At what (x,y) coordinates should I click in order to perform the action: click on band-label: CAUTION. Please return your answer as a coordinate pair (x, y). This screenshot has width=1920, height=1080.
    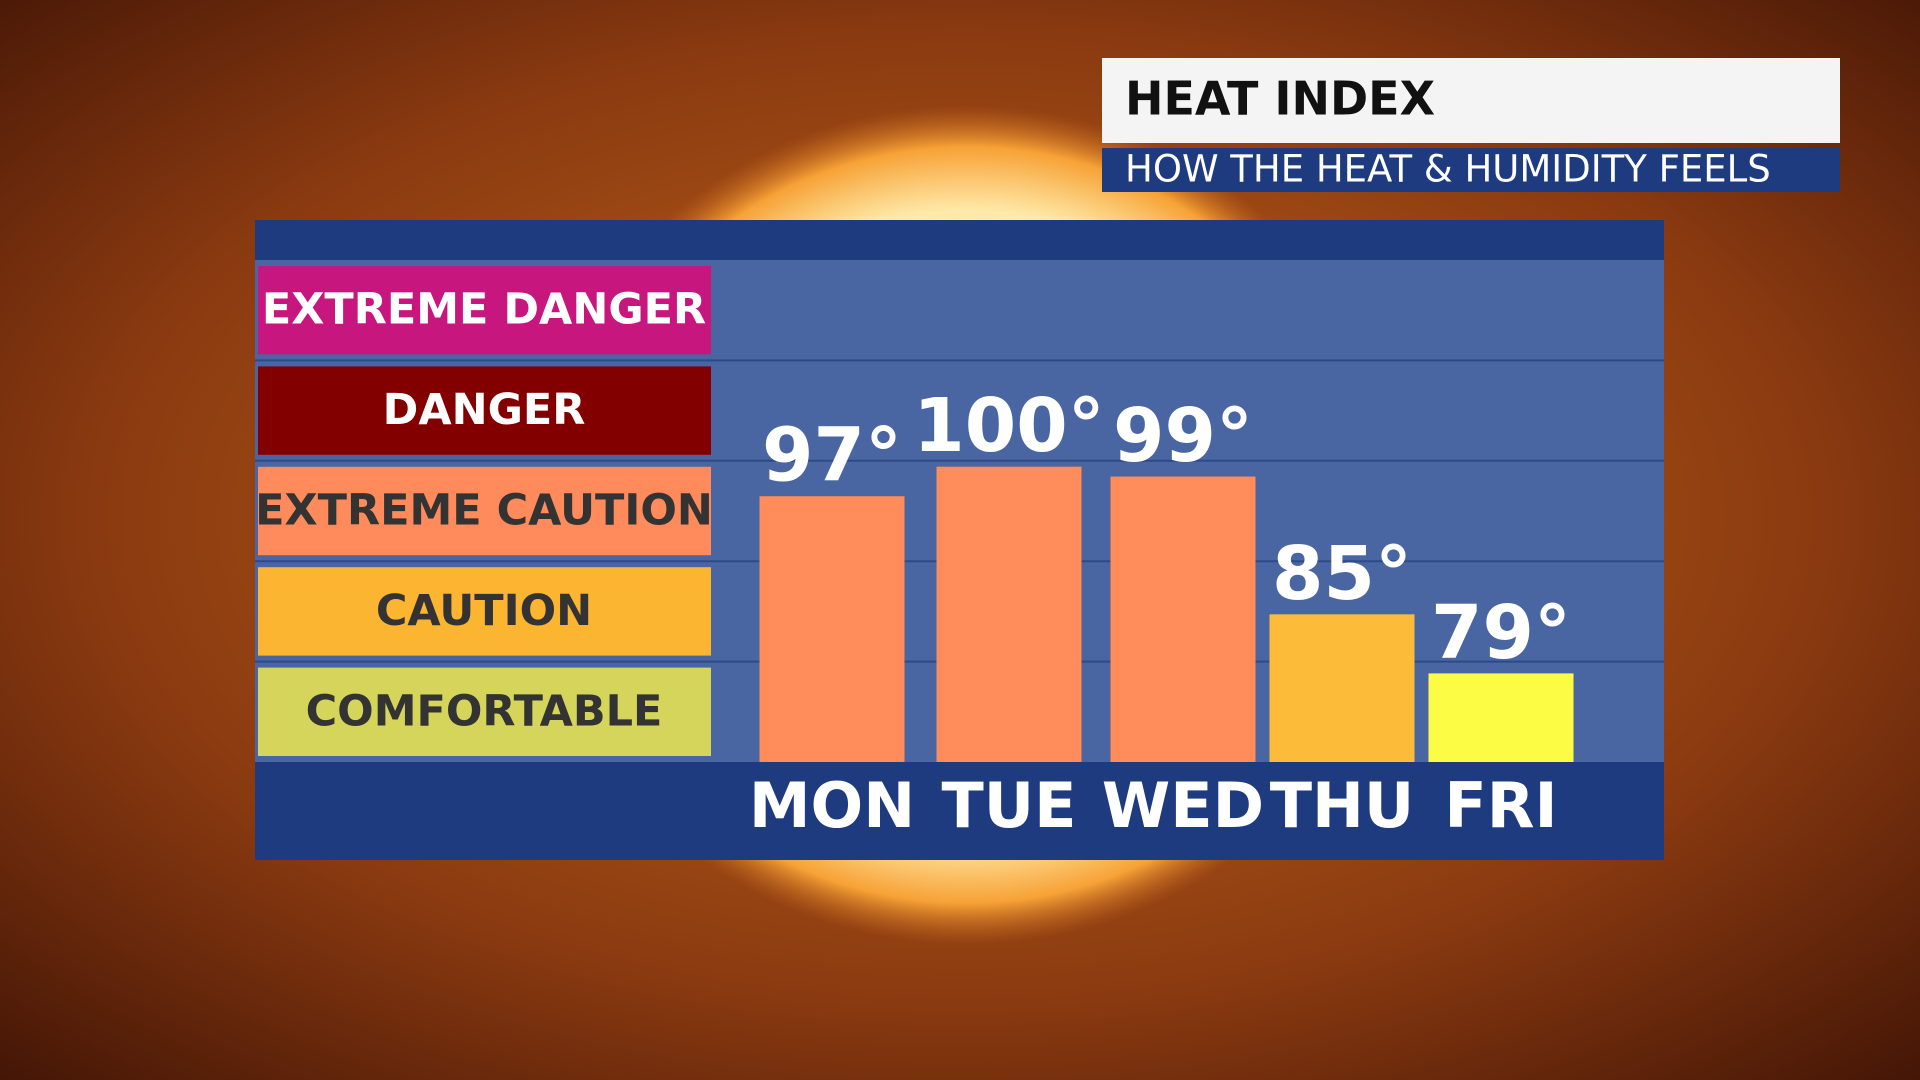
    Looking at the image, I should click on (484, 611).